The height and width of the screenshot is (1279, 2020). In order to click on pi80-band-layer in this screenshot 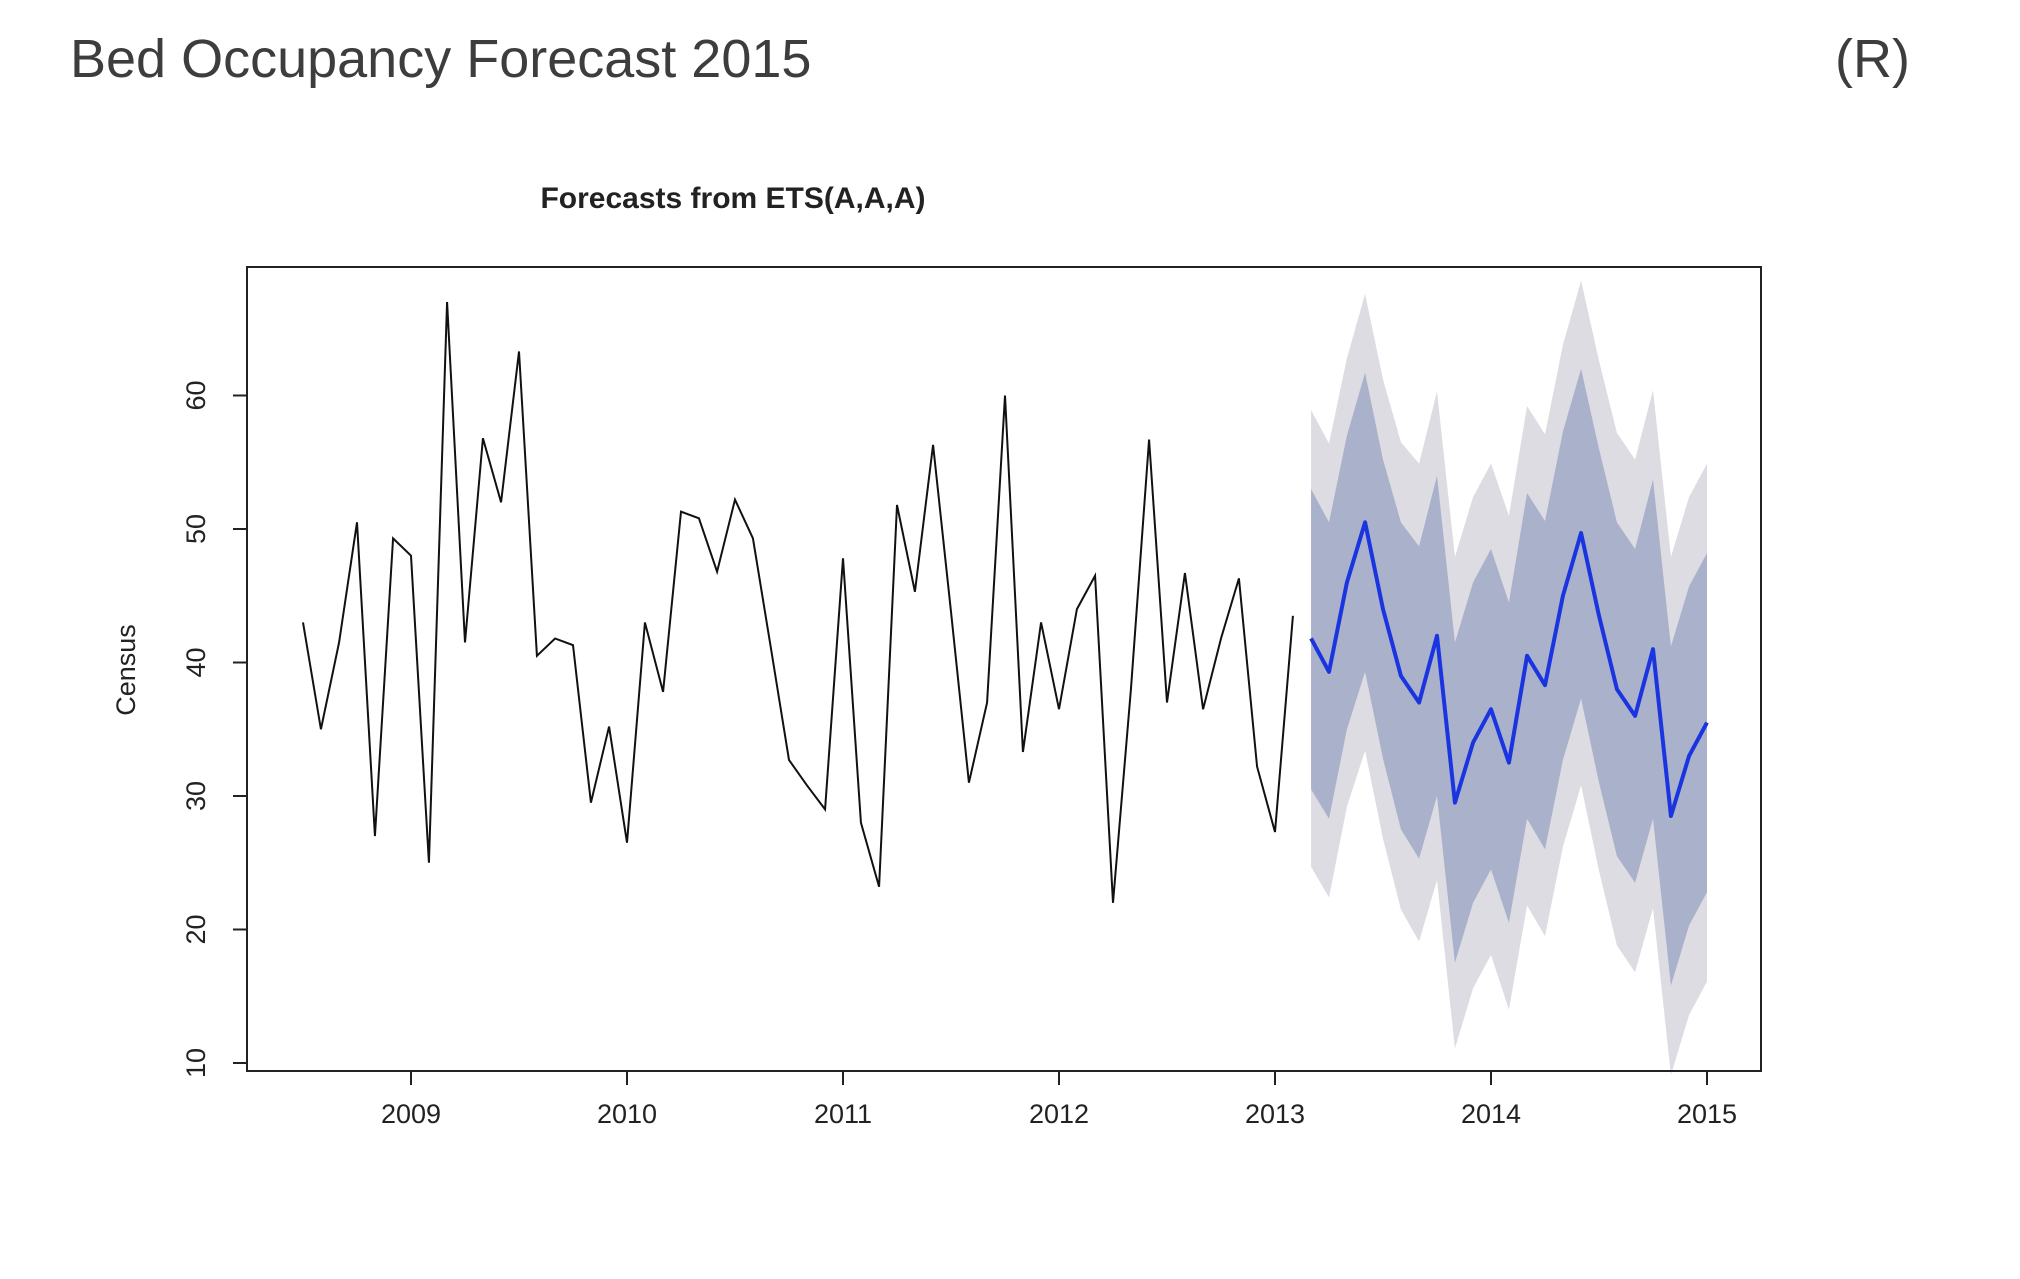, I will do `click(1509, 677)`.